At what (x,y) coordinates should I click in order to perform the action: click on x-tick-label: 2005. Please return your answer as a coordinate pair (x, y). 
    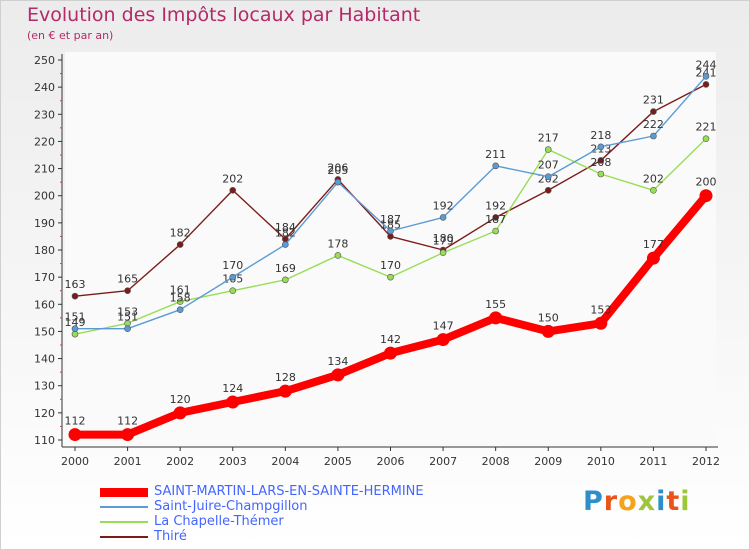
    Looking at the image, I should click on (338, 461).